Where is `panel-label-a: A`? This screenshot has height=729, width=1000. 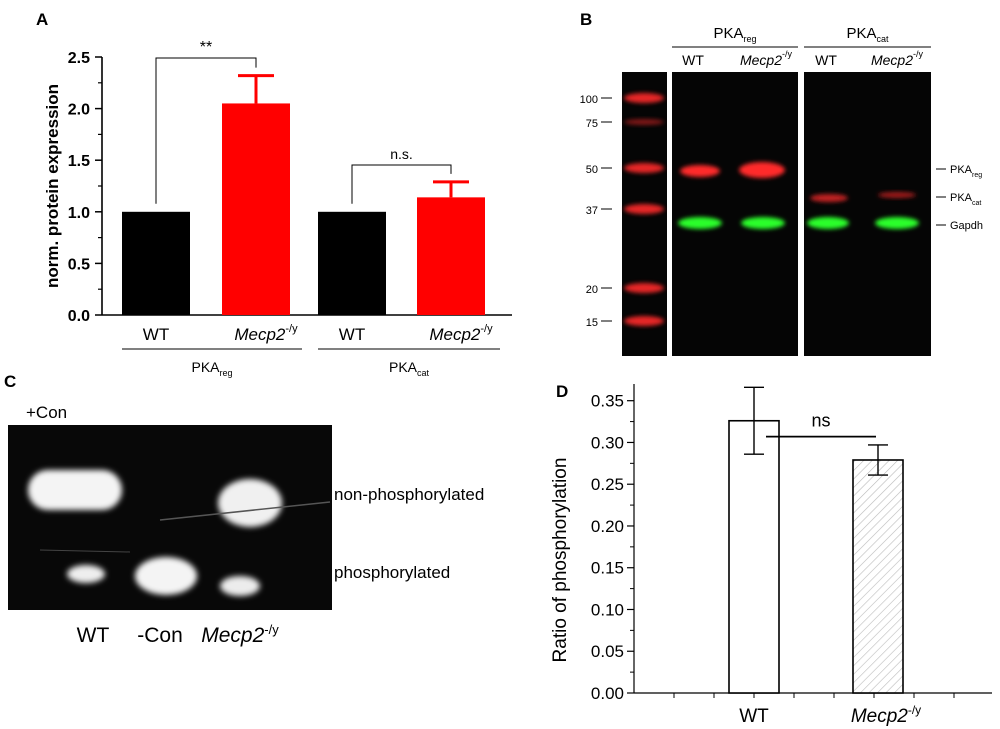 panel-label-a: A is located at coordinates (42, 19).